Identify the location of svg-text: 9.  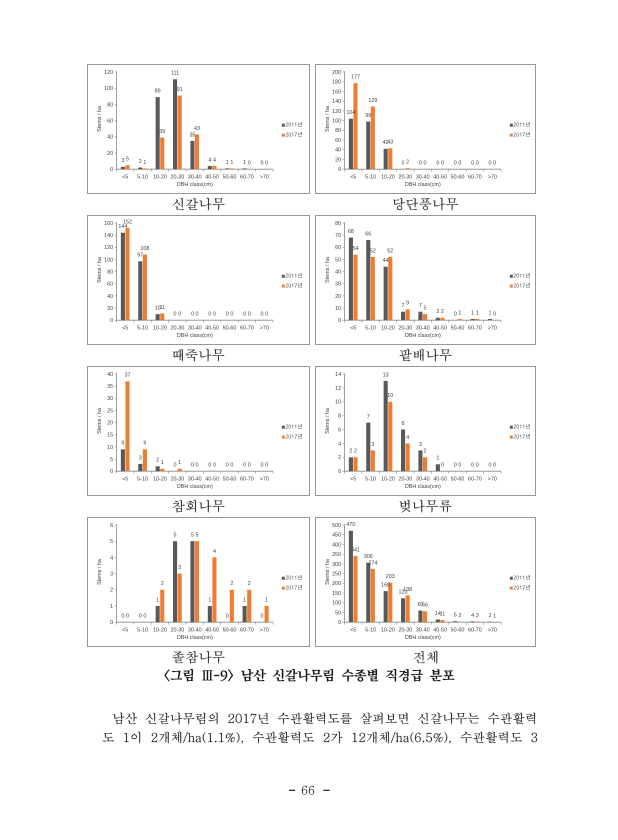
(144, 444).